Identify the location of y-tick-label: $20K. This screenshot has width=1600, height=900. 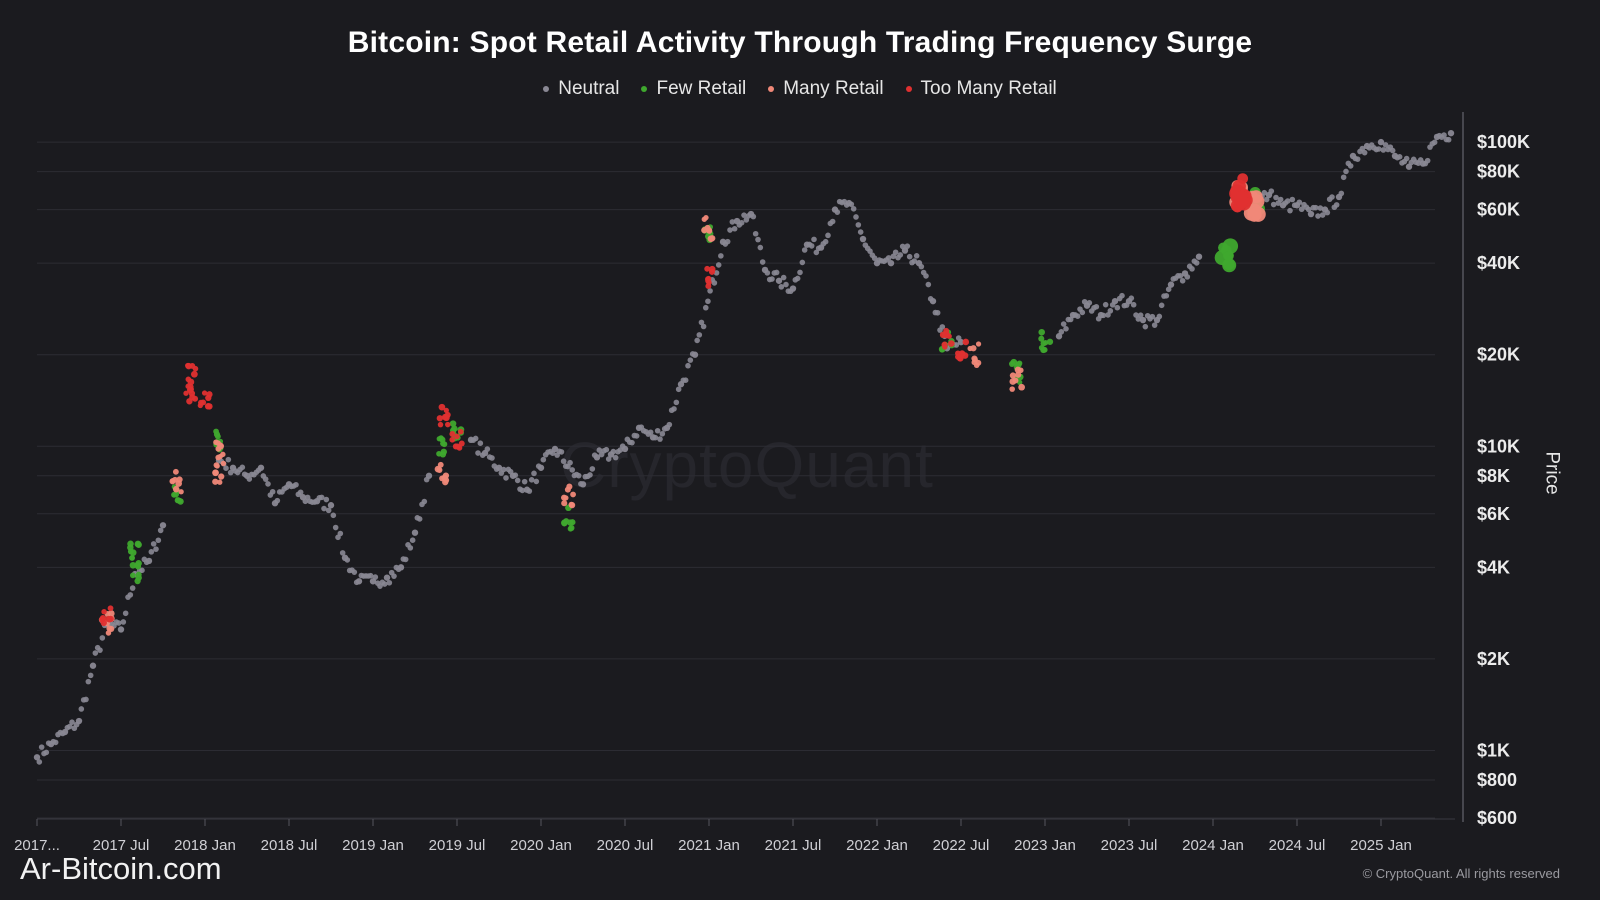
(1498, 355).